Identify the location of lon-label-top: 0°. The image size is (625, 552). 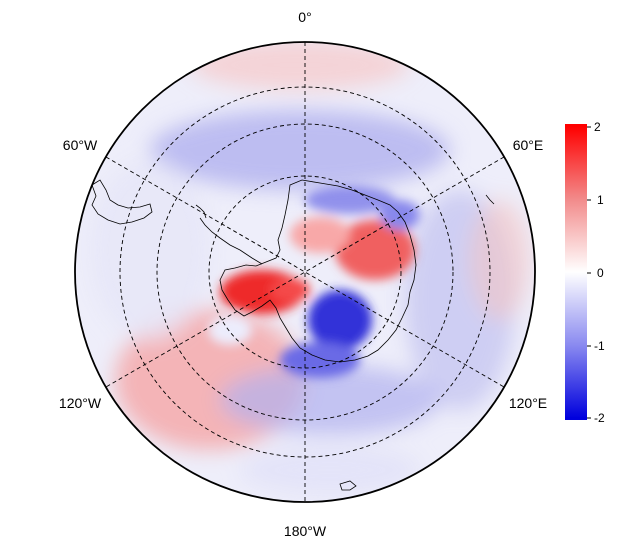
(304, 17).